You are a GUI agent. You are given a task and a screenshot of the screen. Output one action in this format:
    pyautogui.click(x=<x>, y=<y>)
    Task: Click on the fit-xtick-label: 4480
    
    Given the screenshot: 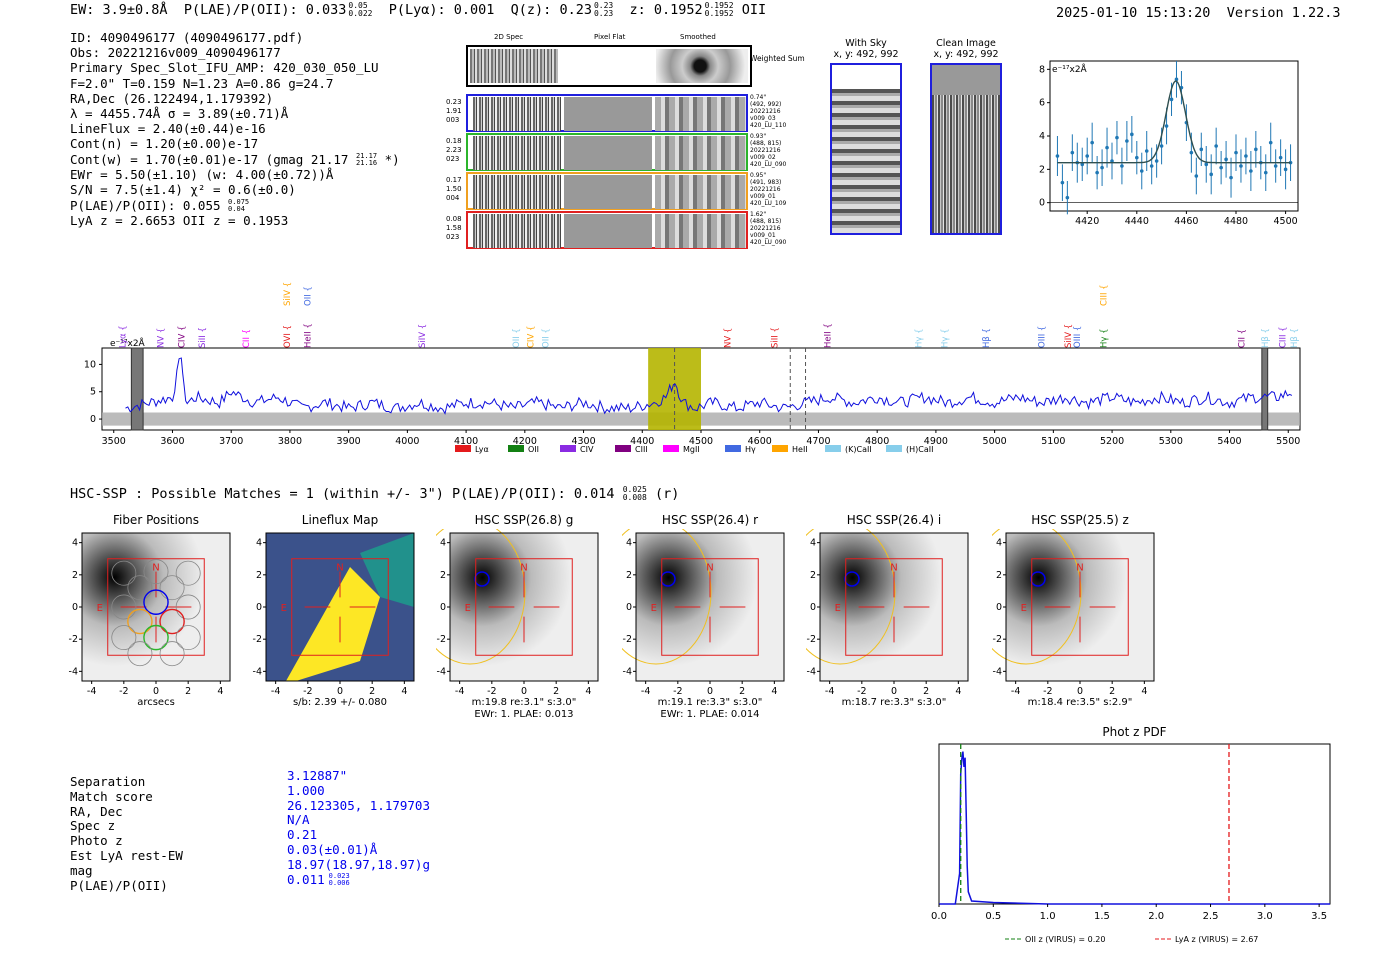 What is the action you would take?
    pyautogui.click(x=1236, y=221)
    